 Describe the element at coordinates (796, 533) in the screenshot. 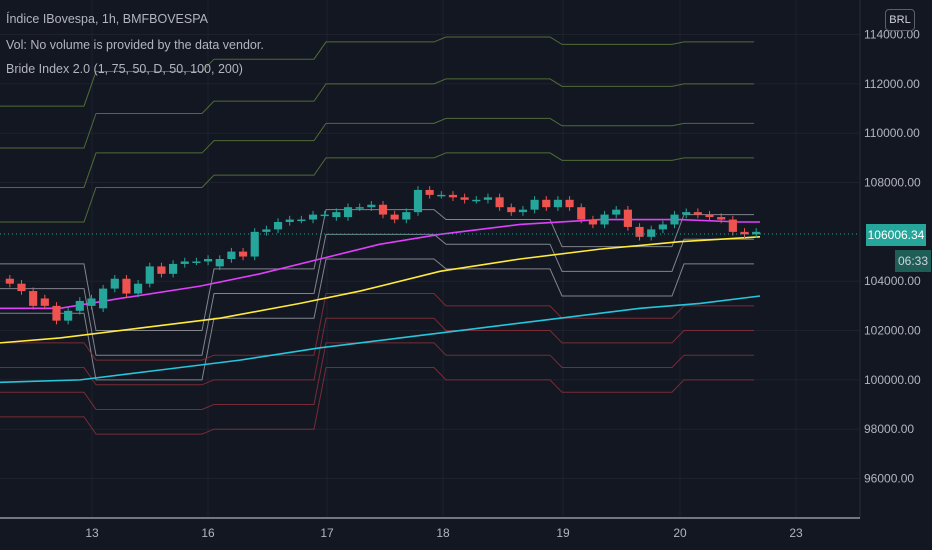

I see `time-tick-label: 23` at that location.